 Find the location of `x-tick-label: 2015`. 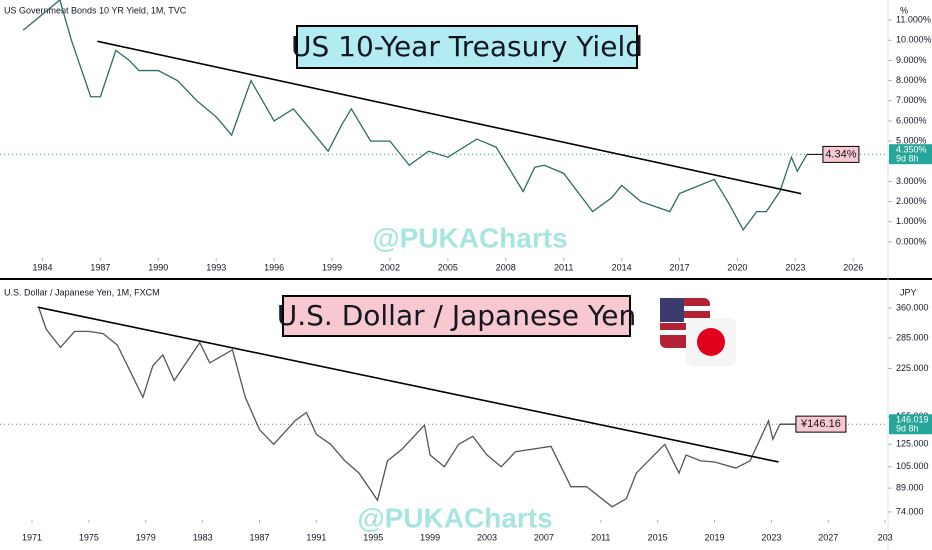

x-tick-label: 2015 is located at coordinates (658, 537).